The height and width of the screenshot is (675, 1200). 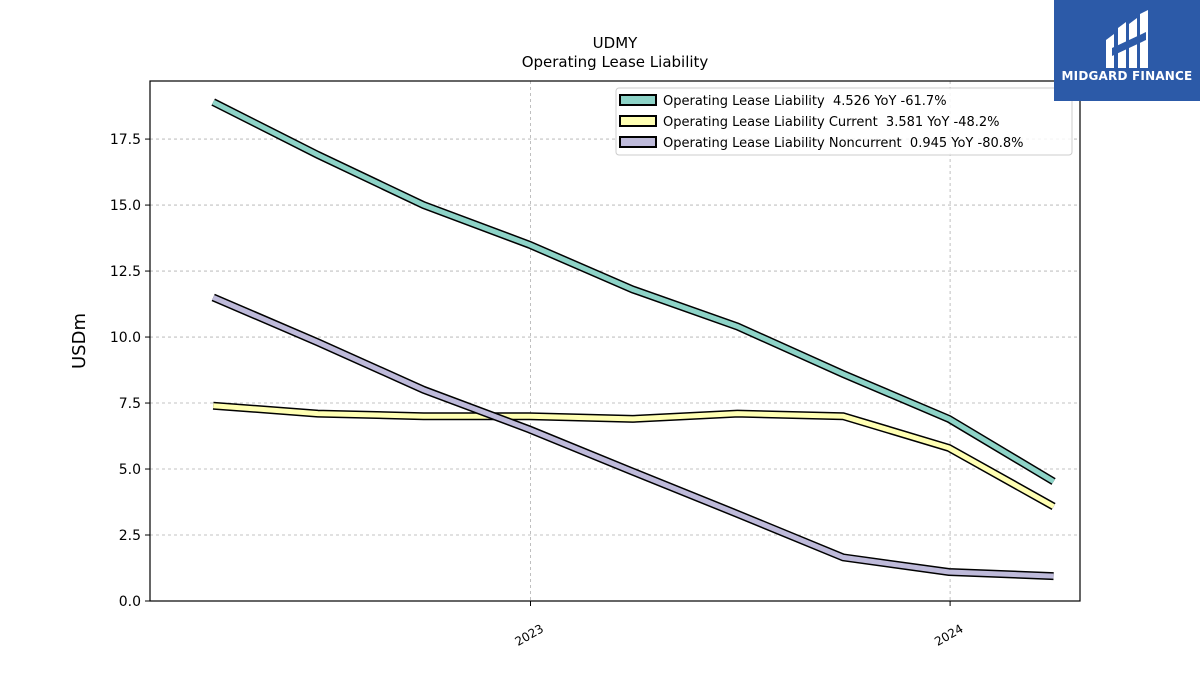 I want to click on y-tick-label: 17.5, so click(x=125, y=140).